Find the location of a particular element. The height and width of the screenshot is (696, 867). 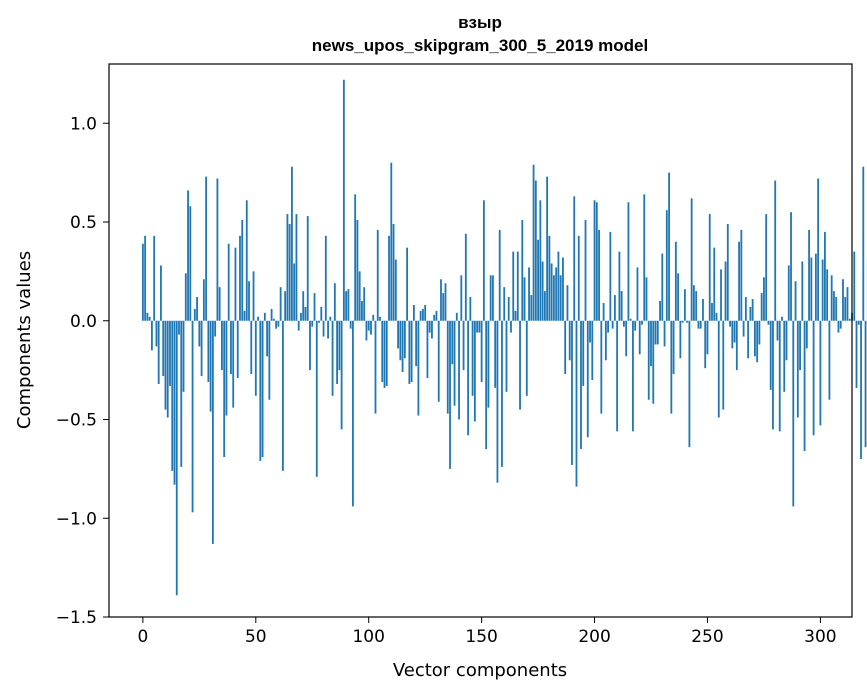

x-tick-label: 100 is located at coordinates (368, 637).